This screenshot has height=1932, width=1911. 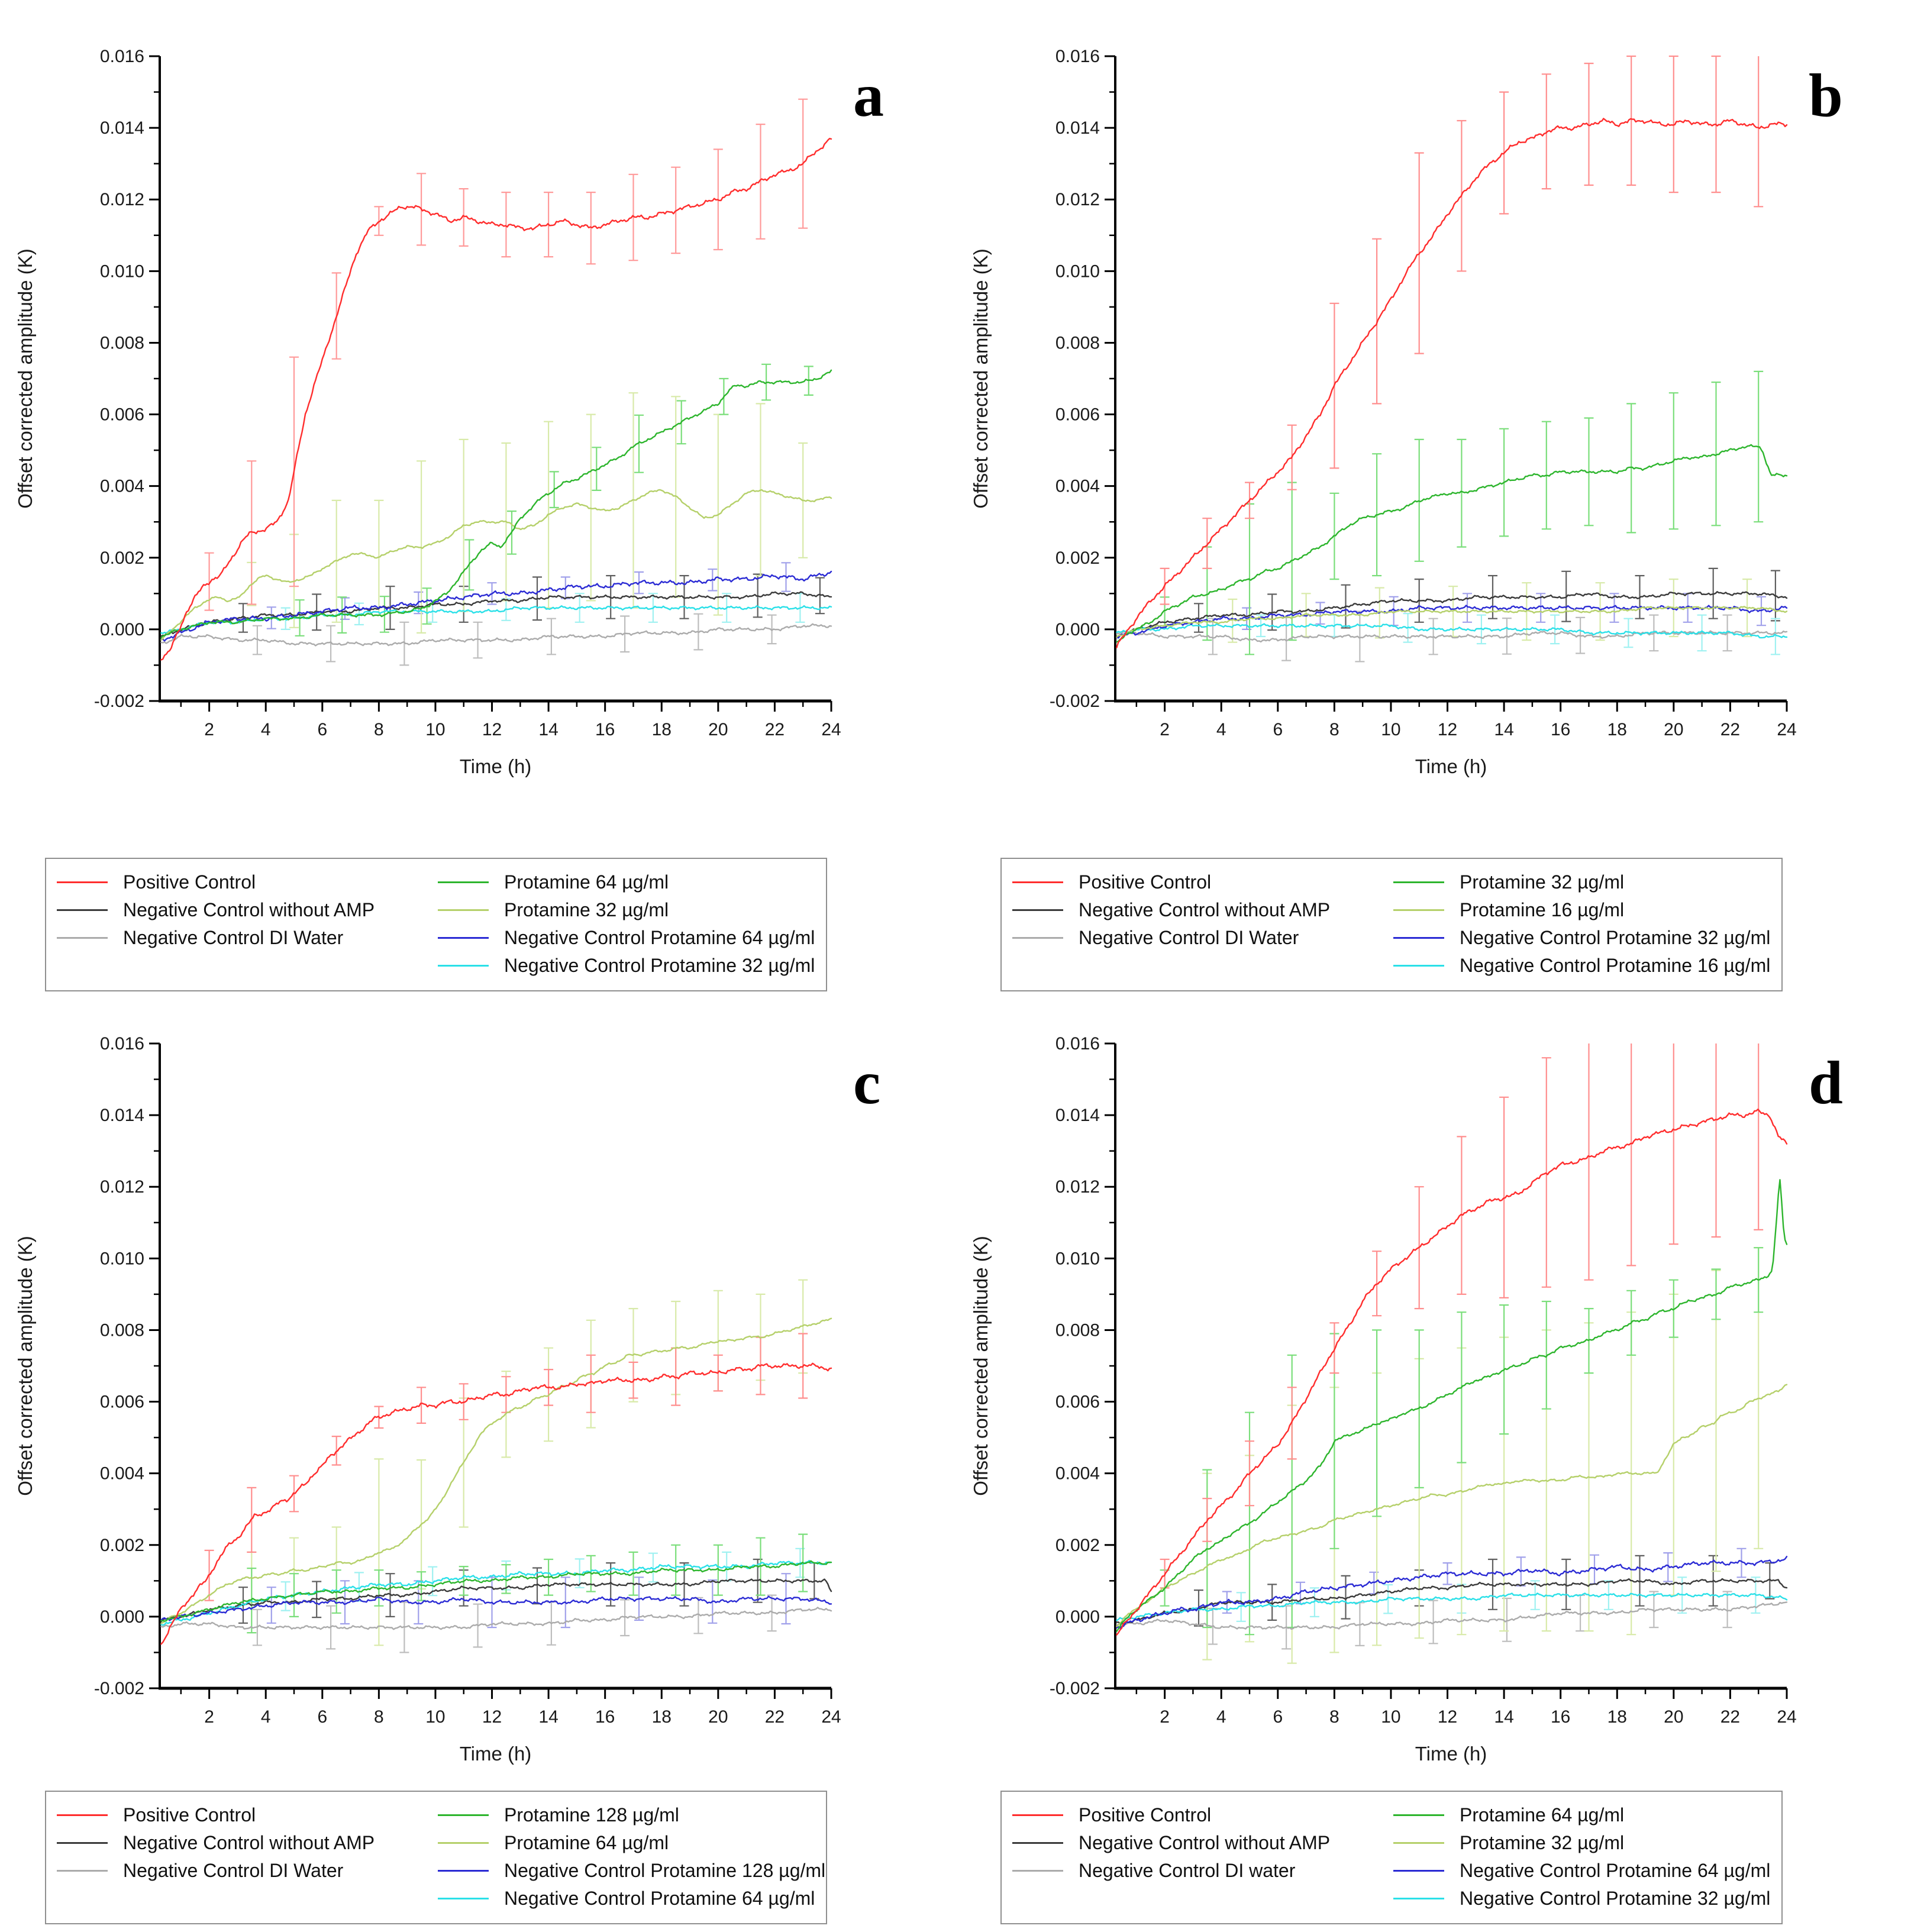 What do you see at coordinates (718, 729) in the screenshot?
I see `x-tick-label: 20` at bounding box center [718, 729].